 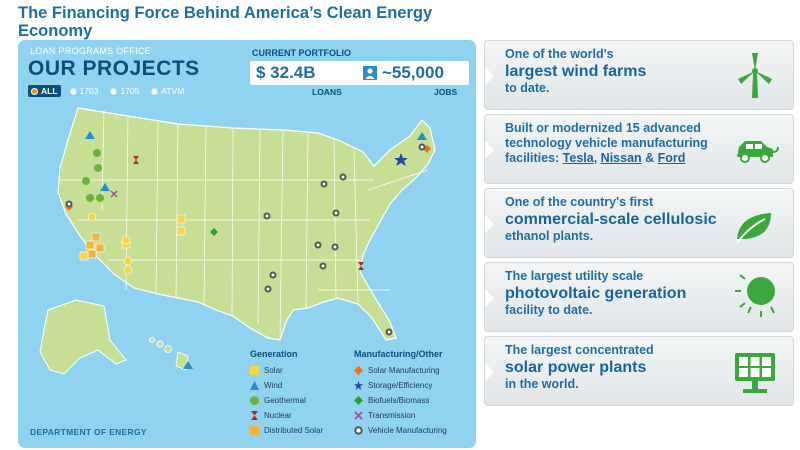 I want to click on sun-icon, so click(x=755, y=295).